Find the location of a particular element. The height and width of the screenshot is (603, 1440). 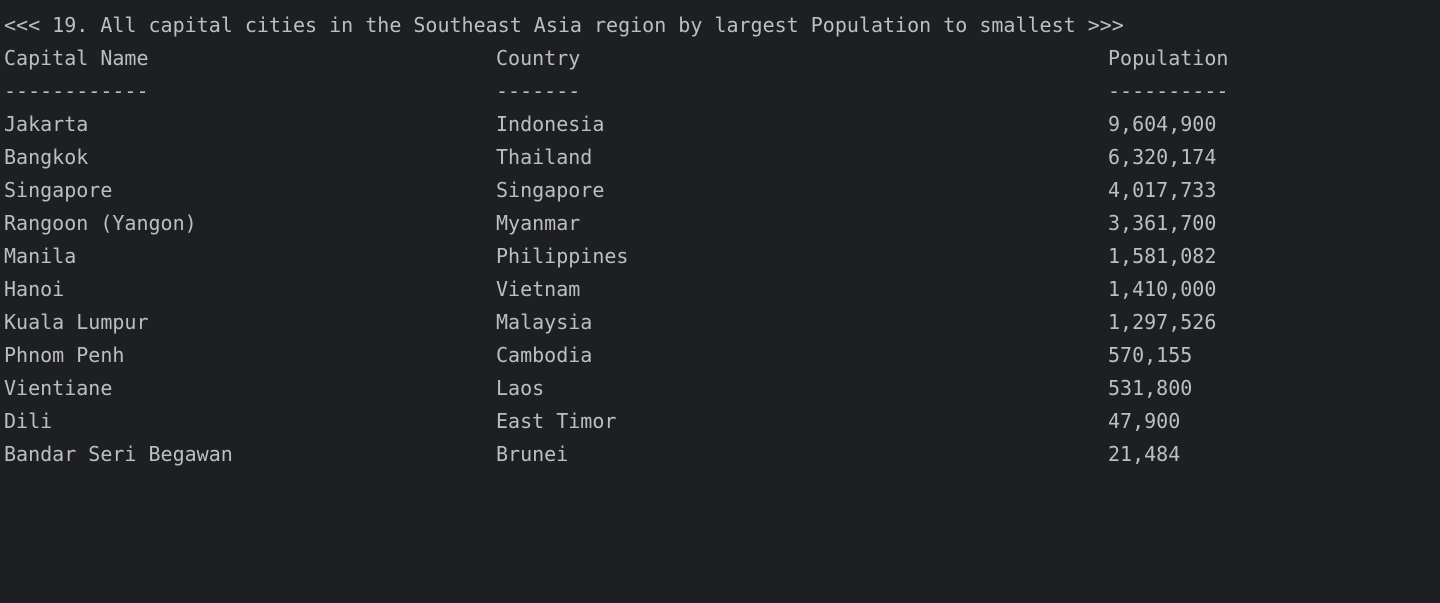

cell-population: 47,900 is located at coordinates (1144, 421).